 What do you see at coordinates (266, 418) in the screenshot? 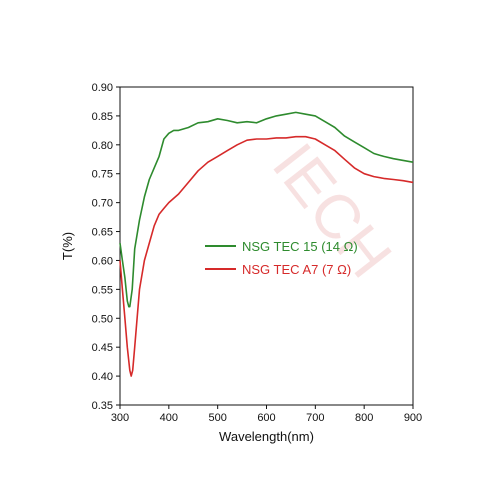
I see `x-tick-label: 600` at bounding box center [266, 418].